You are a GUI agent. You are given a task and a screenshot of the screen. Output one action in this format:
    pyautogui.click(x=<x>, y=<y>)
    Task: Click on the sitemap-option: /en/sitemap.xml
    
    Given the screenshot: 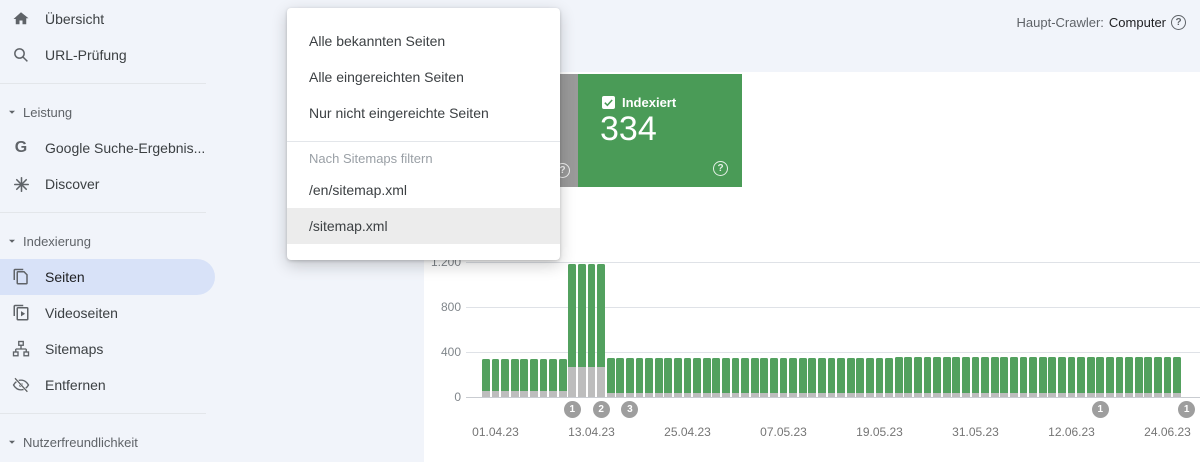 What is the action you would take?
    pyautogui.click(x=358, y=190)
    